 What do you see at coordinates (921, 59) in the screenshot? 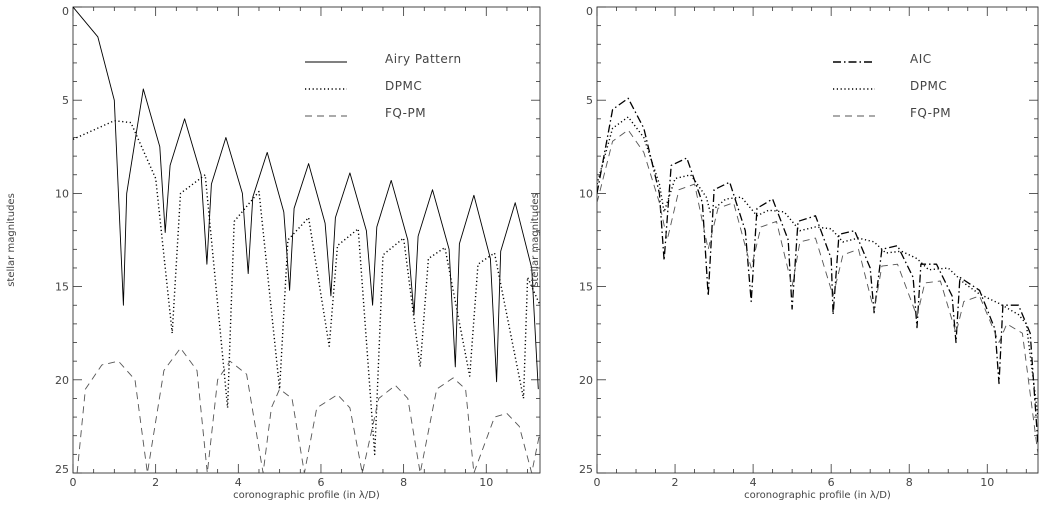
I see `legend-label: AIC` at bounding box center [921, 59].